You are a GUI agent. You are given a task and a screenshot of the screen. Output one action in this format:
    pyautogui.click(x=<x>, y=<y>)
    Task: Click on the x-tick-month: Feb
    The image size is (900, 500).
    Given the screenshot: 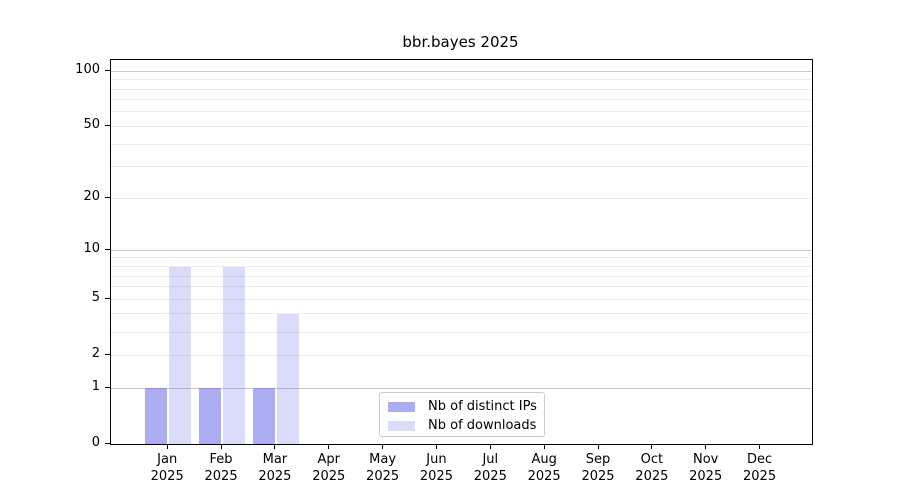 What is the action you would take?
    pyautogui.click(x=221, y=459)
    